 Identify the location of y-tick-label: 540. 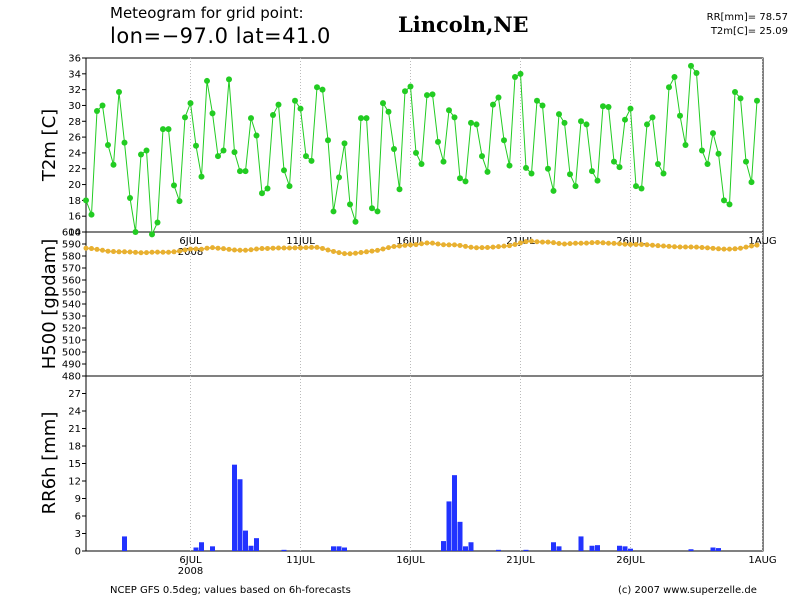
(71, 305).